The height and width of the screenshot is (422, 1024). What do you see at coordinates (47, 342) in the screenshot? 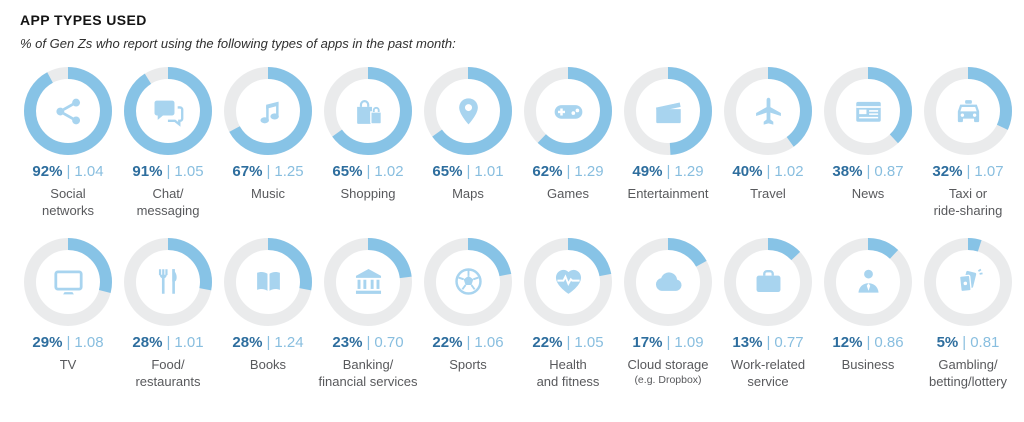
I see `percent-value: 29%` at bounding box center [47, 342].